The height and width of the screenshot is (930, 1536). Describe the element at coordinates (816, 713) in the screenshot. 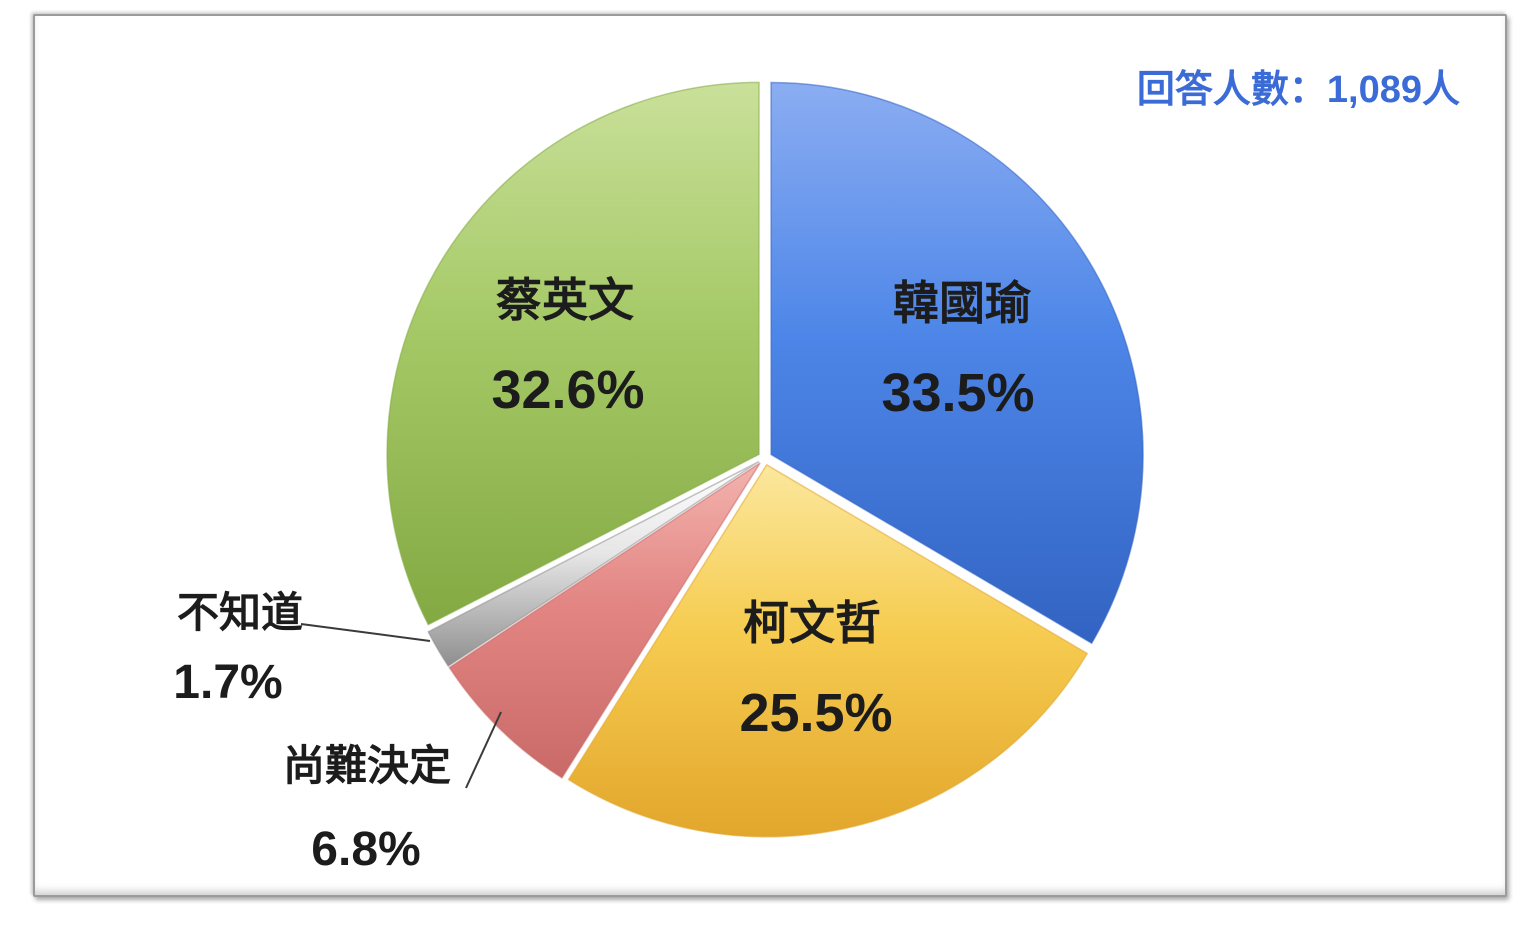

I see `slice-pct-ko-wen-je: 25.5%` at that location.